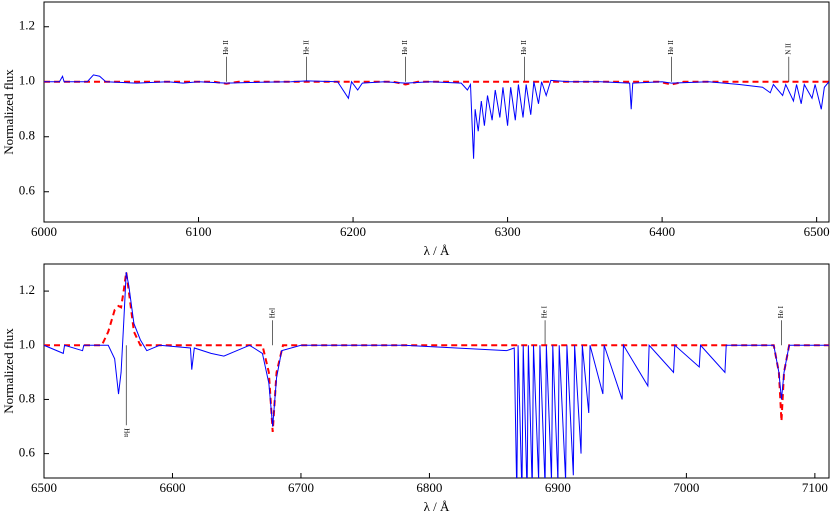  Describe the element at coordinates (436, 83) in the screenshot. I see `model-line` at that location.